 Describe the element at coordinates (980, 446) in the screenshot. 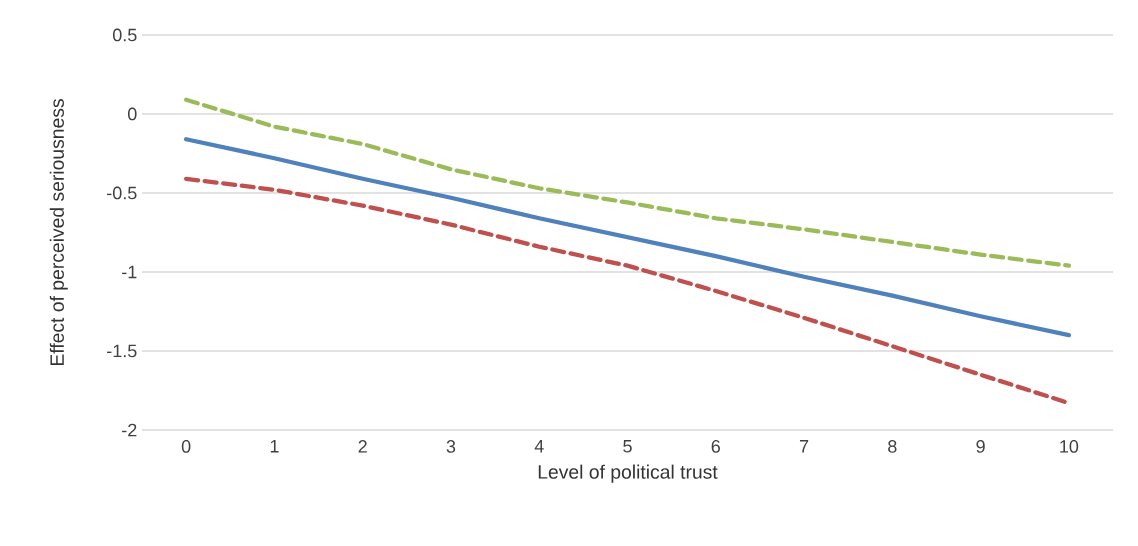

I see `x-tick-label: 9` at that location.